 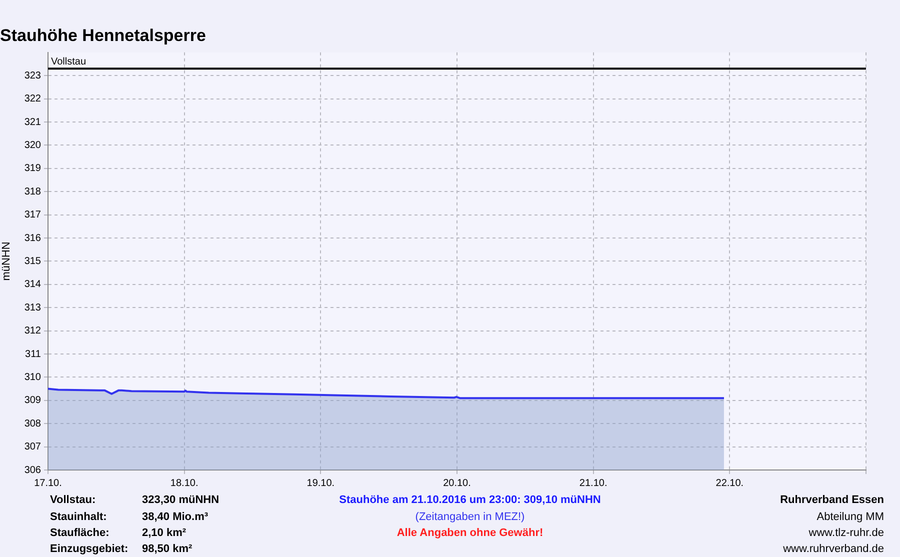 What do you see at coordinates (457, 483) in the screenshot?
I see `x-tick-label: 20.10.` at bounding box center [457, 483].